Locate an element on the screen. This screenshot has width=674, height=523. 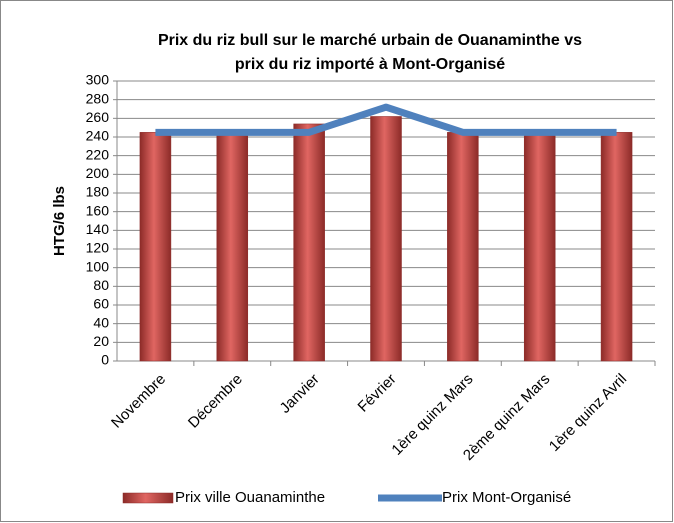
y-tick-label: 260 is located at coordinates (98, 117).